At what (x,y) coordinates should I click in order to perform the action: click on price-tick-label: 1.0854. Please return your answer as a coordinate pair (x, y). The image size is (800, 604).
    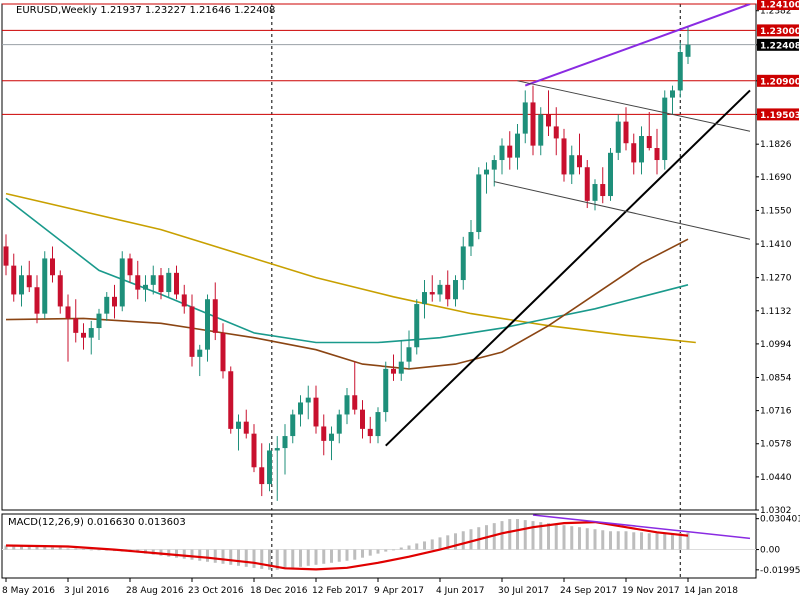
    Looking at the image, I should click on (776, 378).